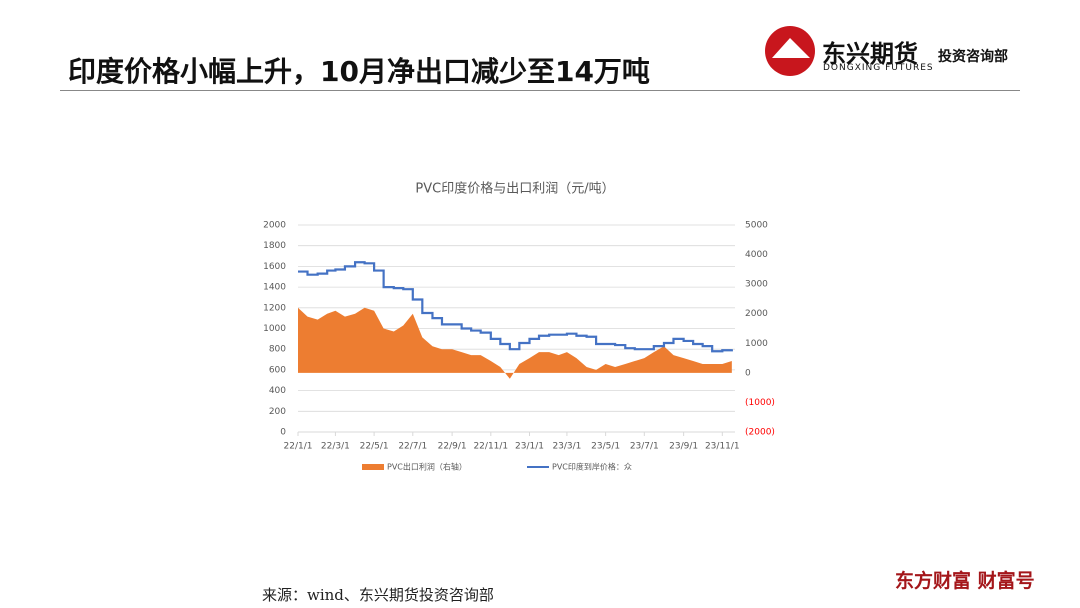 The height and width of the screenshot is (608, 1080). What do you see at coordinates (277, 412) in the screenshot?
I see `y-tick-label: 200` at bounding box center [277, 412].